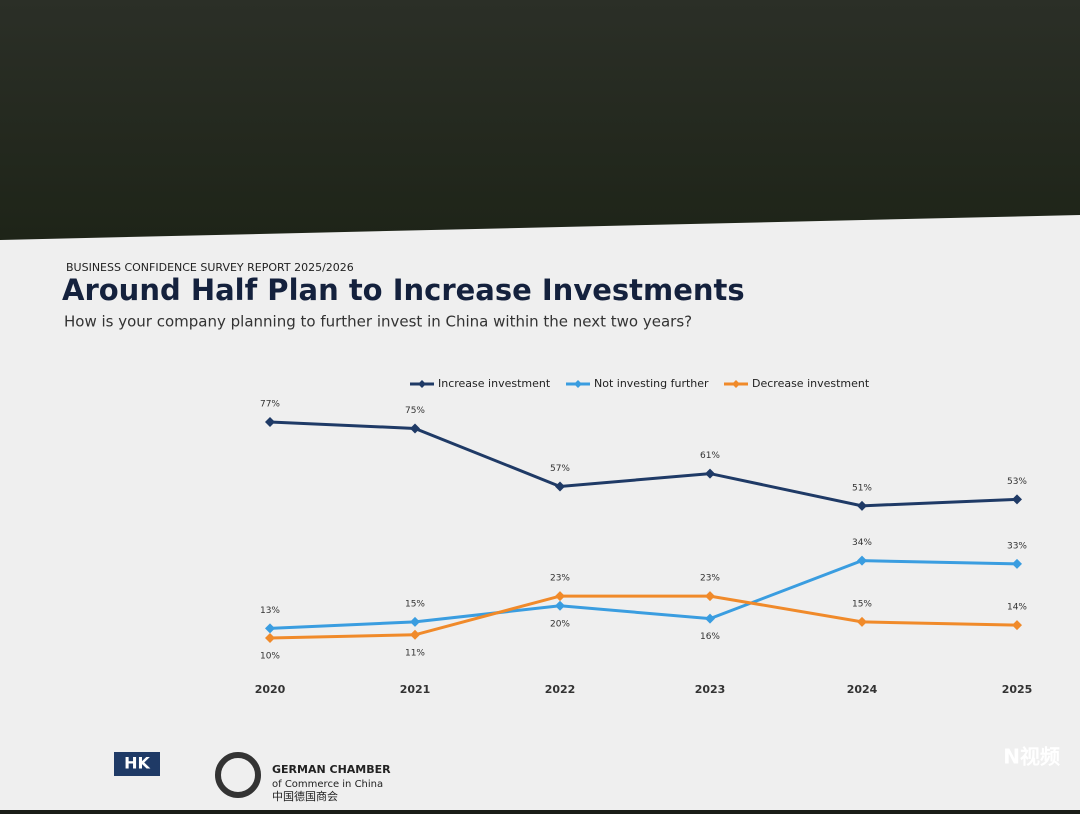 The height and width of the screenshot is (814, 1080). I want to click on badge-bg, so click(137, 764).